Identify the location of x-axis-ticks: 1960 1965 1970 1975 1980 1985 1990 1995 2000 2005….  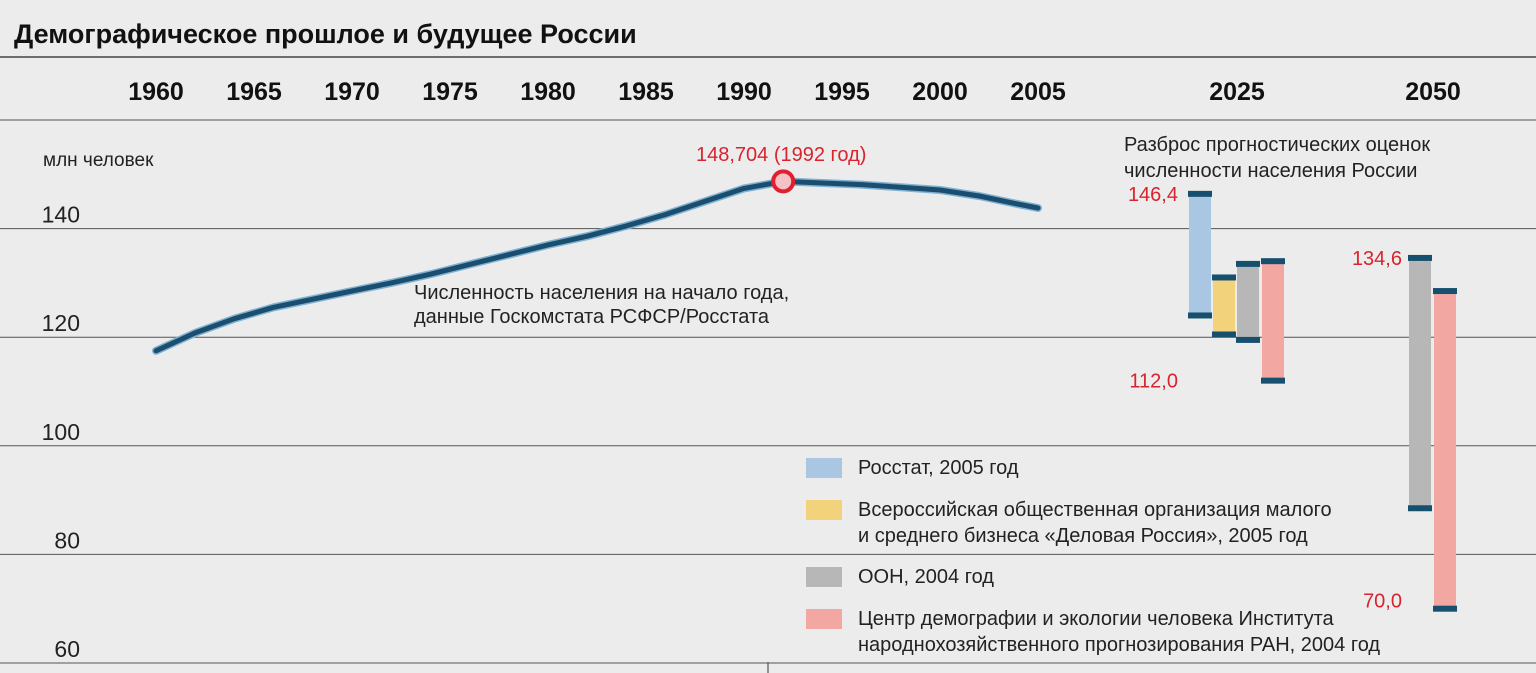
(794, 92).